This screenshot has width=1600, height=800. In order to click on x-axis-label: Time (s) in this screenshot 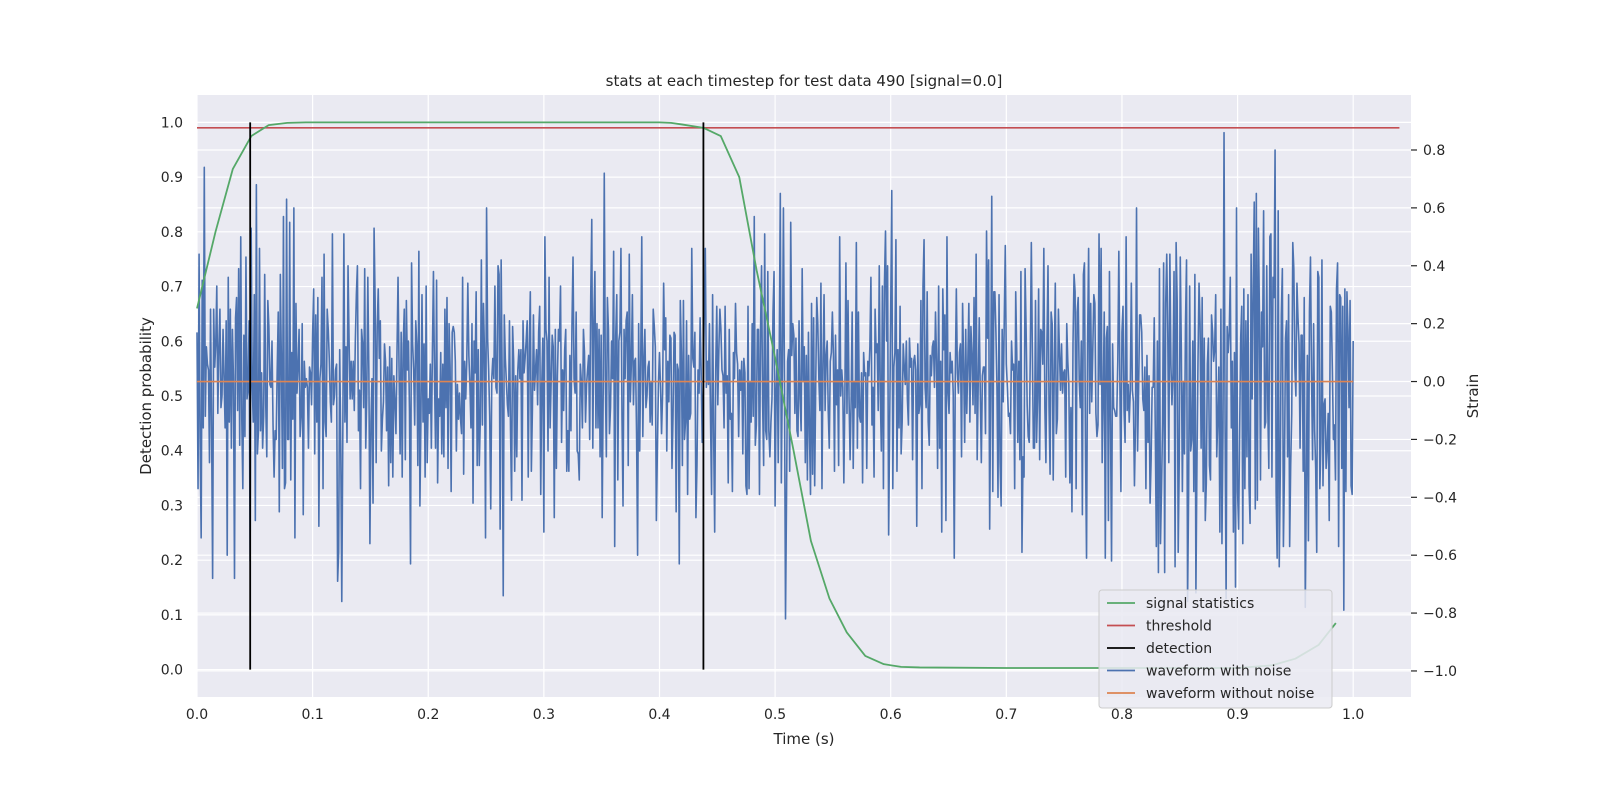, I will do `click(804, 739)`.